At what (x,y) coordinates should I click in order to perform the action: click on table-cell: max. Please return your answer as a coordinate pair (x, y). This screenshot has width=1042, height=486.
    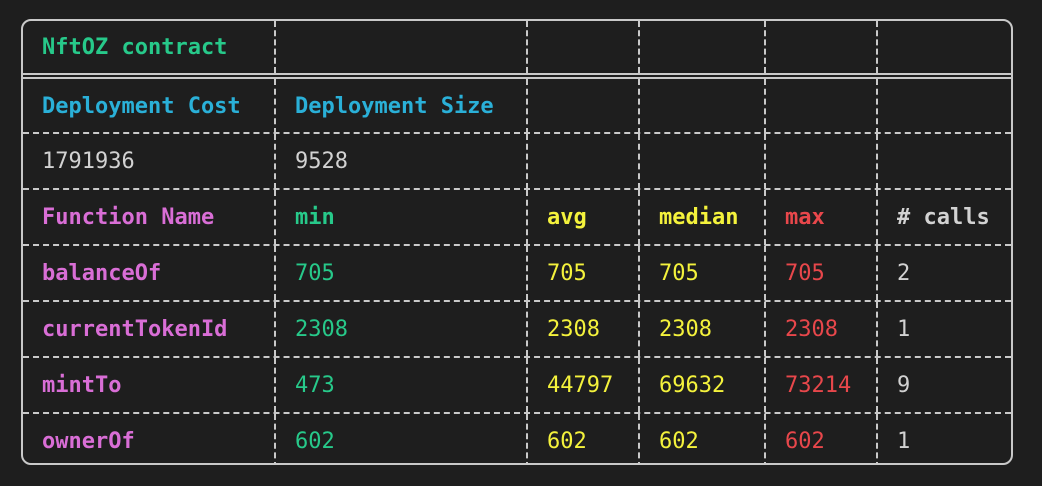
    Looking at the image, I should click on (820, 217).